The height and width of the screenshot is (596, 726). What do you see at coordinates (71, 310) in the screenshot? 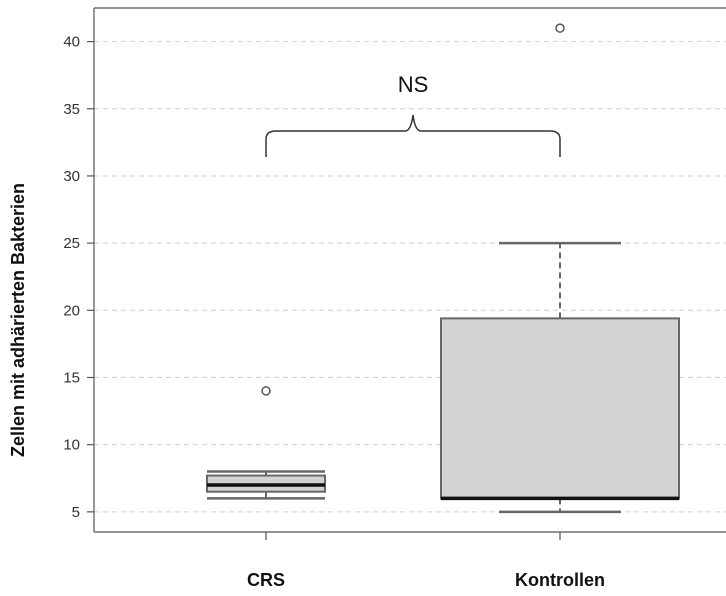
I see `y-tick-label: 20` at bounding box center [71, 310].